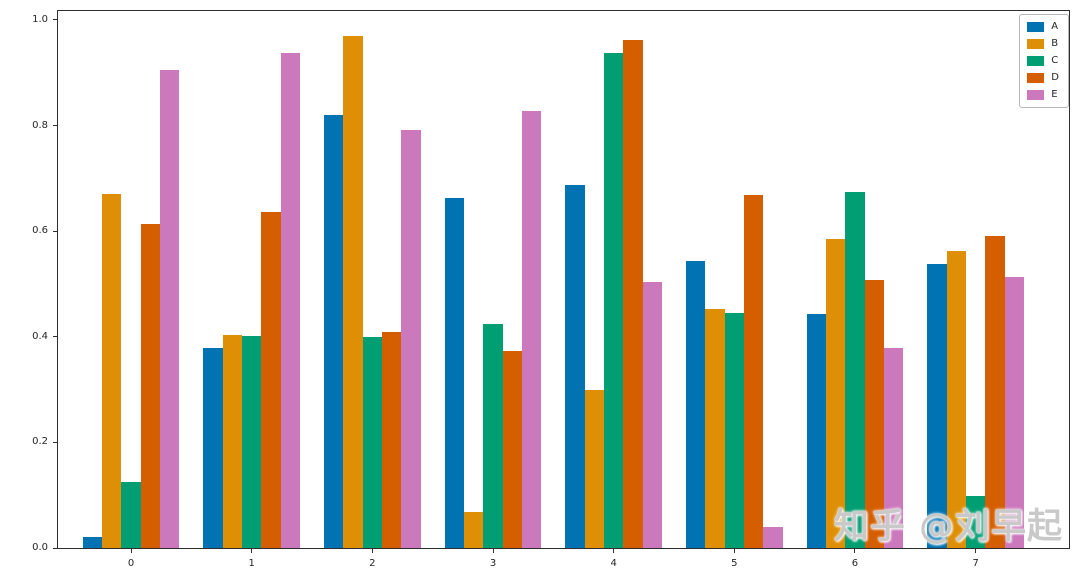  I want to click on y-axis-tick-label: 0.0, so click(40, 547).